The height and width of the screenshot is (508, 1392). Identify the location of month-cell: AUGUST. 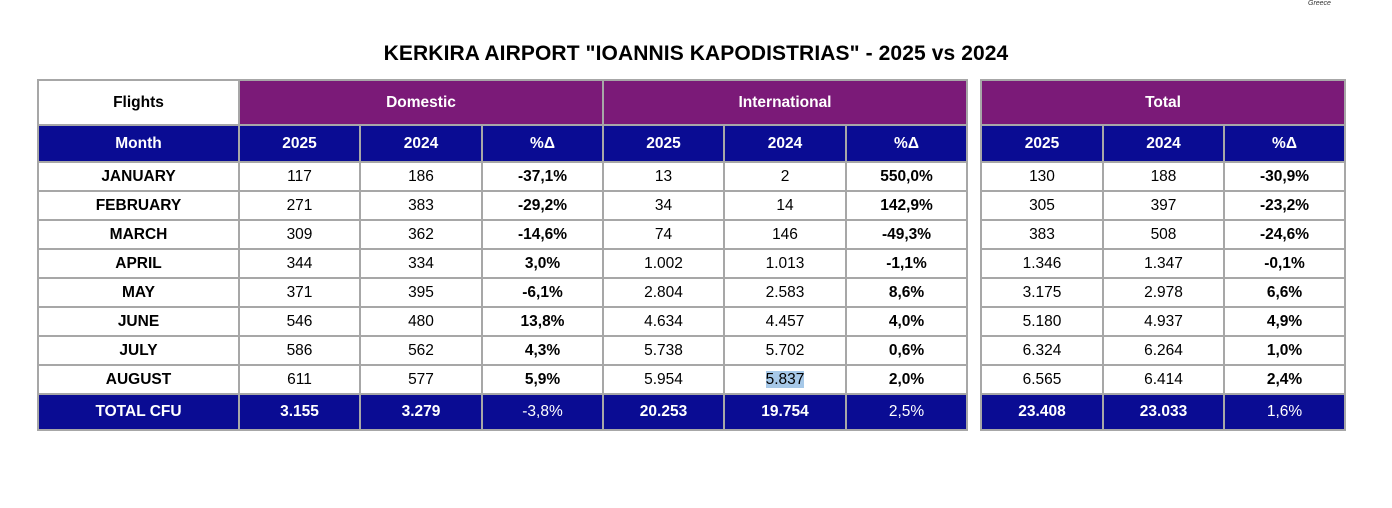
(138, 379).